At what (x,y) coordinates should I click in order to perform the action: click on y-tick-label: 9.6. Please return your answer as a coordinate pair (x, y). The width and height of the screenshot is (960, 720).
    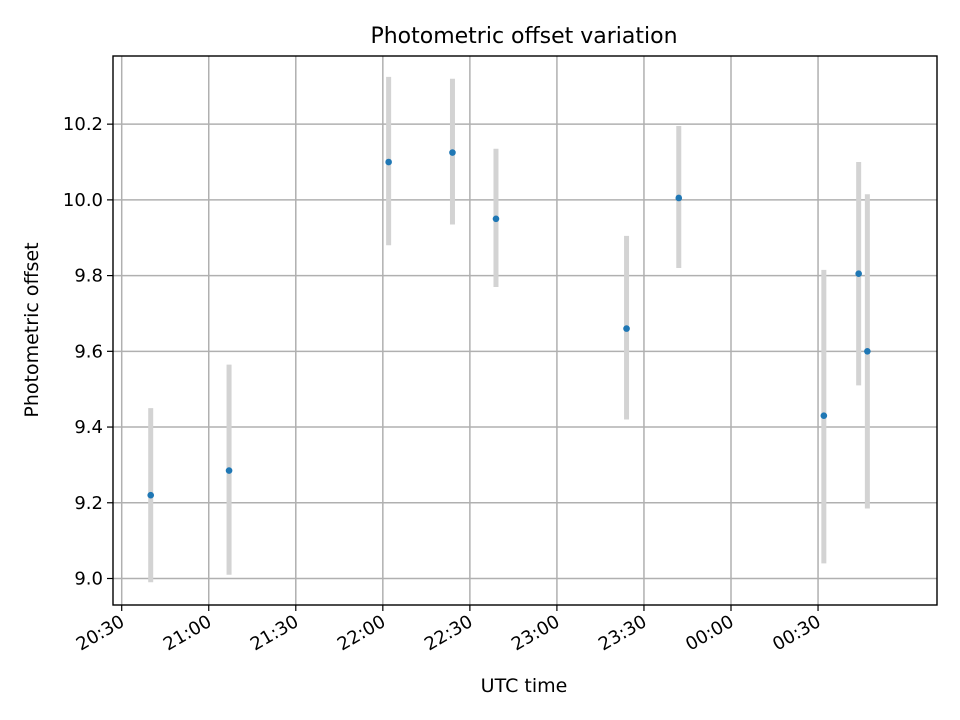
    Looking at the image, I should click on (88, 351).